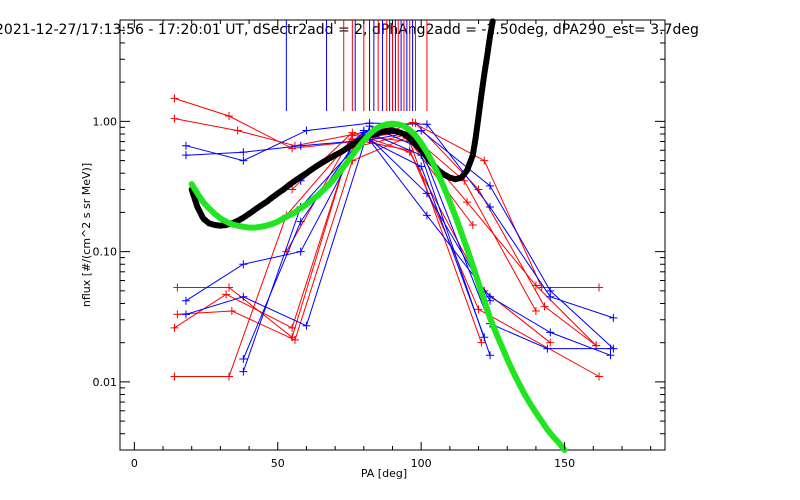 Image resolution: width=800 pixels, height=500 pixels. What do you see at coordinates (564, 463) in the screenshot?
I see `x-tick-label-3: 150` at bounding box center [564, 463].